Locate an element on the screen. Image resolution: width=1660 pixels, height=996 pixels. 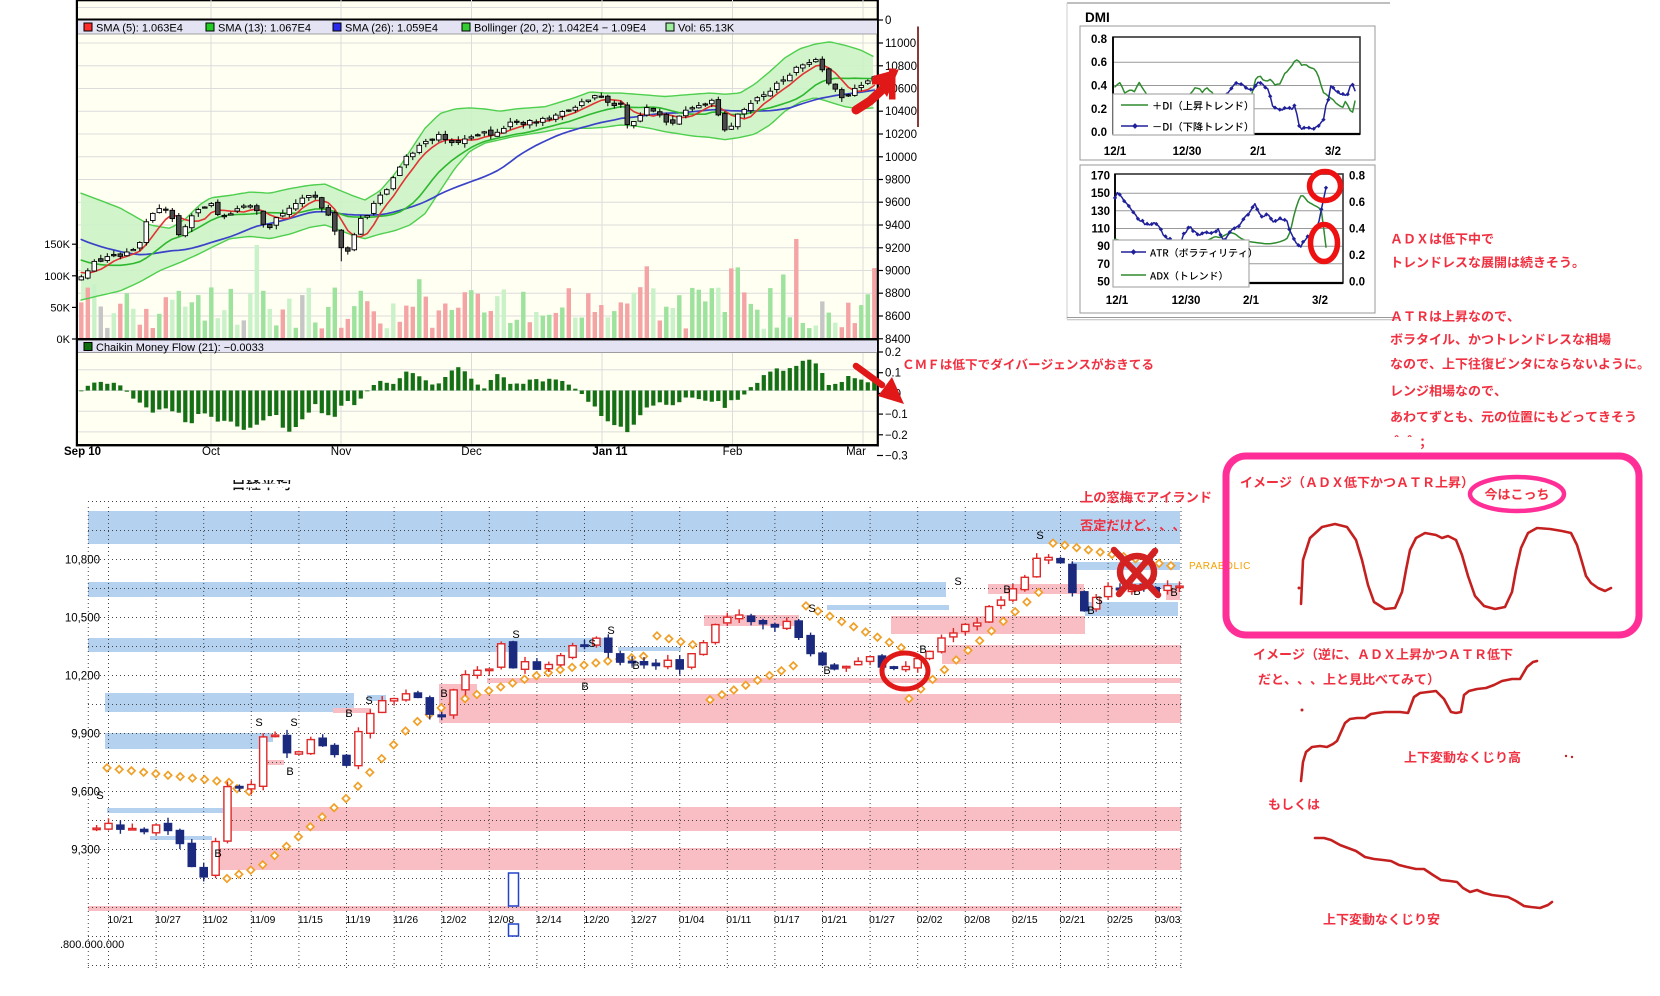
svg-text: 12/14 is located at coordinates (549, 920).